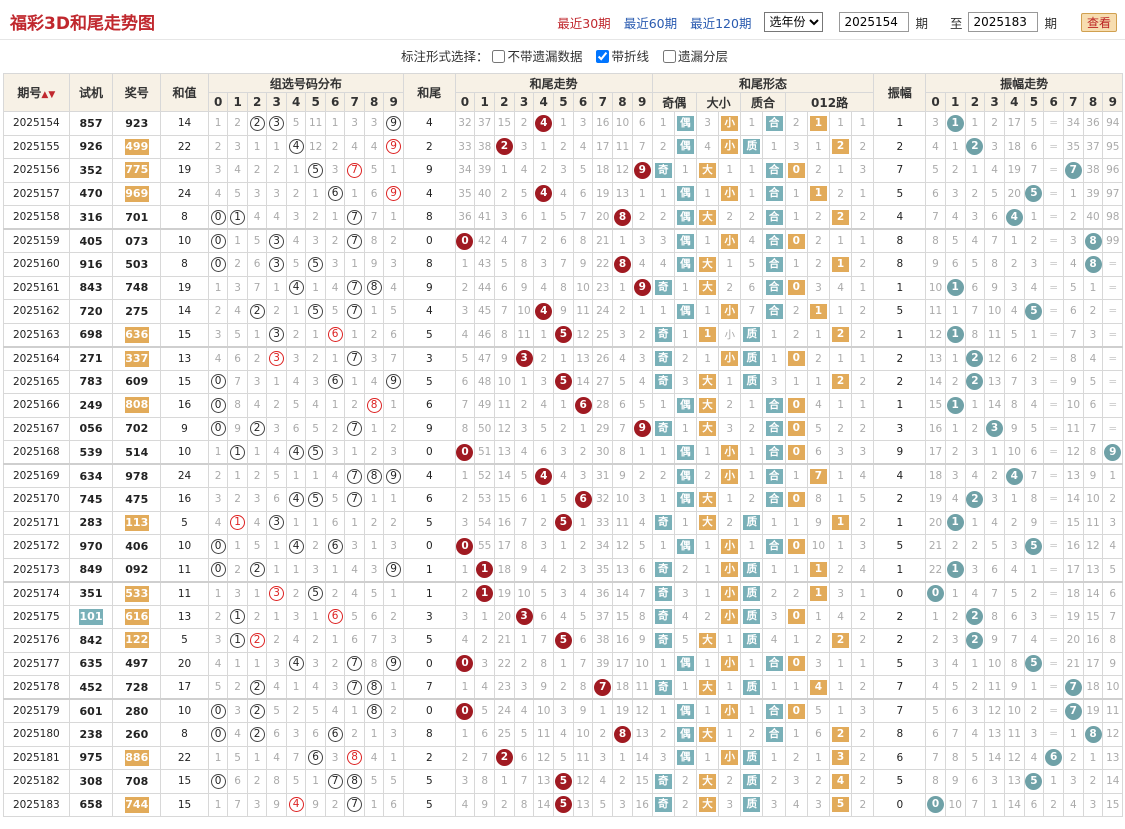 The width and height of the screenshot is (1125, 829). Describe the element at coordinates (818, 522) in the screenshot. I see `form-road-1: 9` at that location.